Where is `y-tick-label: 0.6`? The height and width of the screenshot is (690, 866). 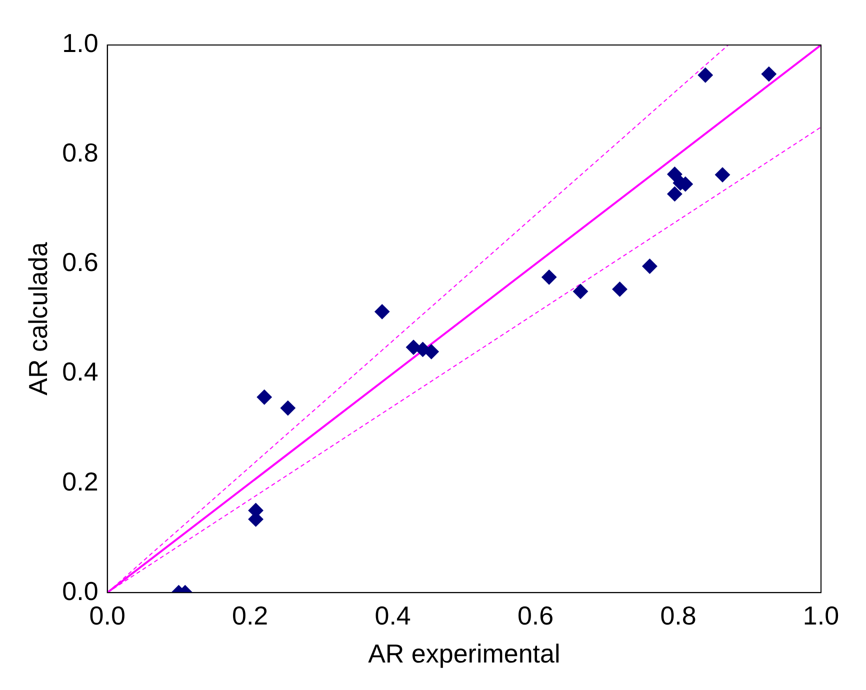 y-tick-label: 0.6 is located at coordinates (80, 262).